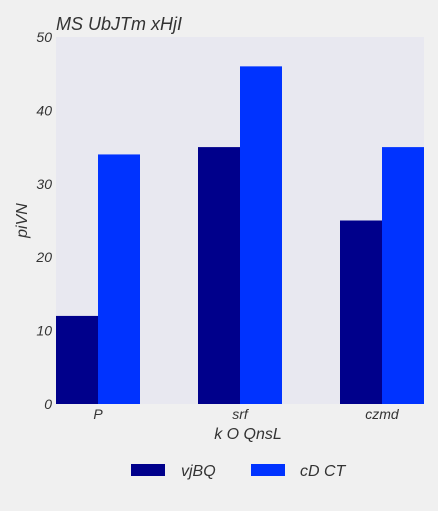 The width and height of the screenshot is (438, 511). I want to click on y-axis-label: piVN, so click(22, 221).